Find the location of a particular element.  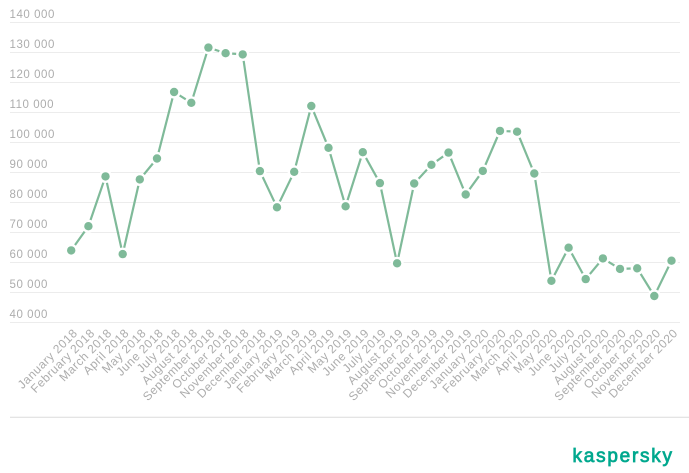

svg-text: 60 000 is located at coordinates (29, 255).